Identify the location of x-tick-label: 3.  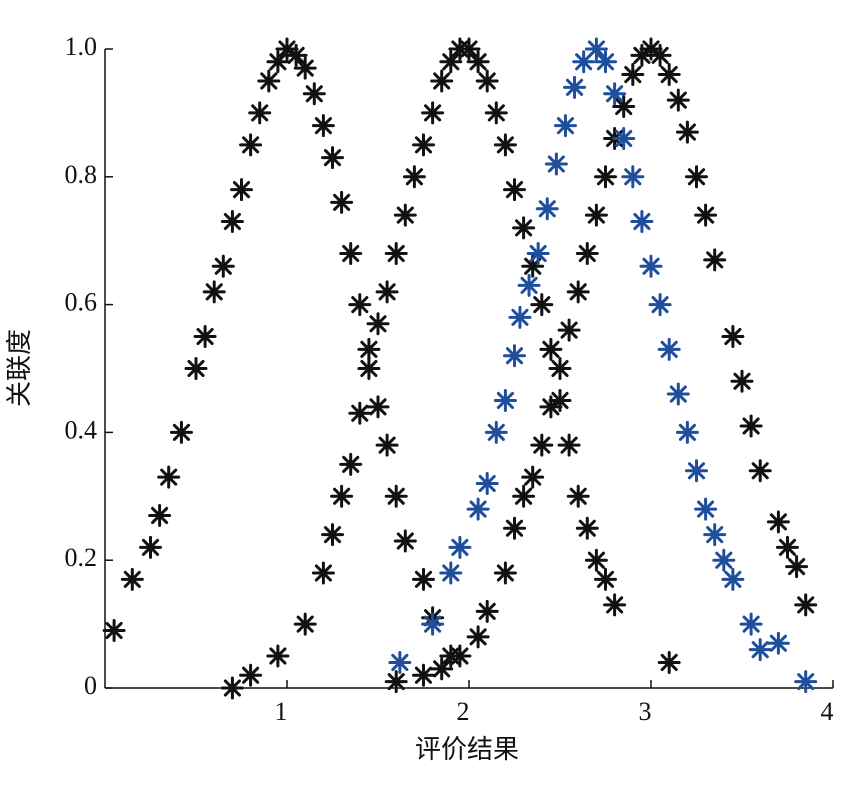
(645, 711).